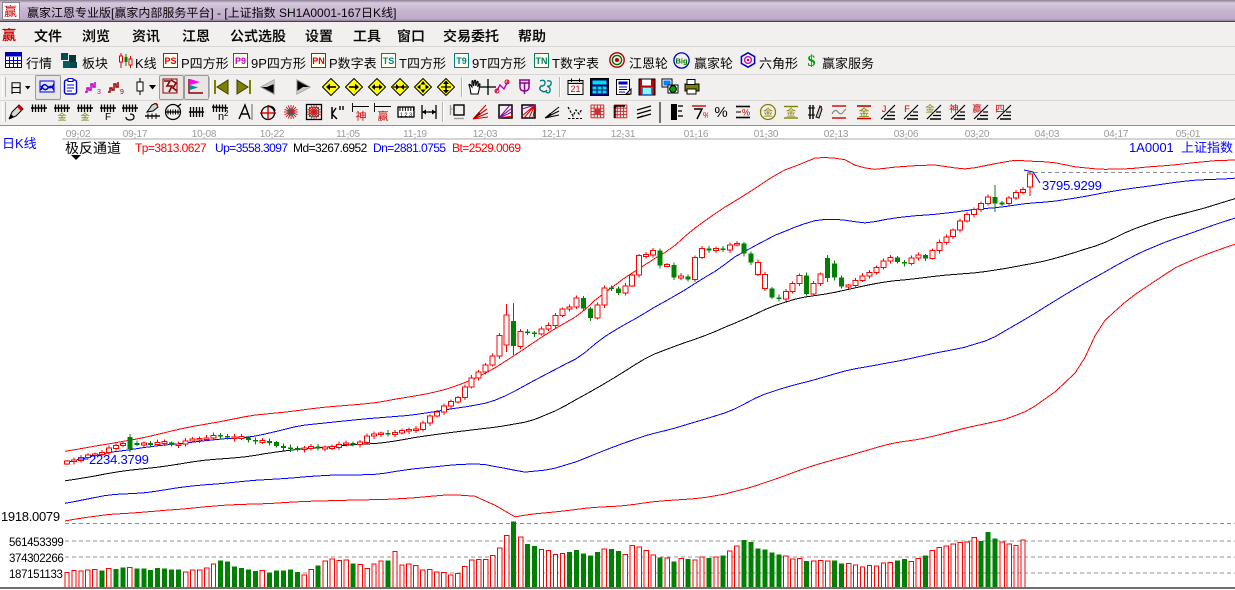 Image resolution: width=1235 pixels, height=590 pixels. Describe the element at coordinates (485, 134) in the screenshot. I see `svg-text: 12-03` at that location.